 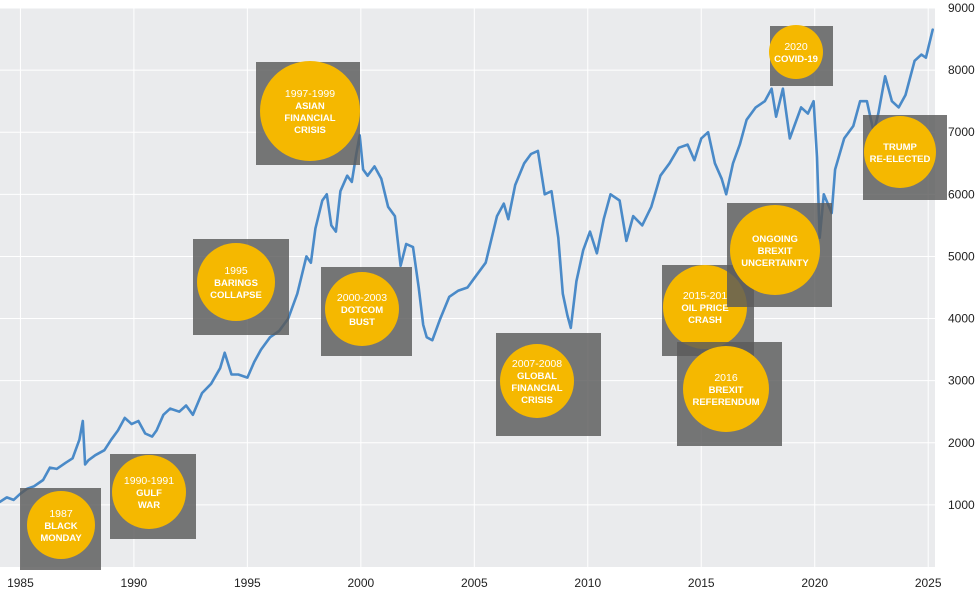 What do you see at coordinates (796, 59) in the screenshot?
I see `annotation-label: COVID-19` at bounding box center [796, 59].